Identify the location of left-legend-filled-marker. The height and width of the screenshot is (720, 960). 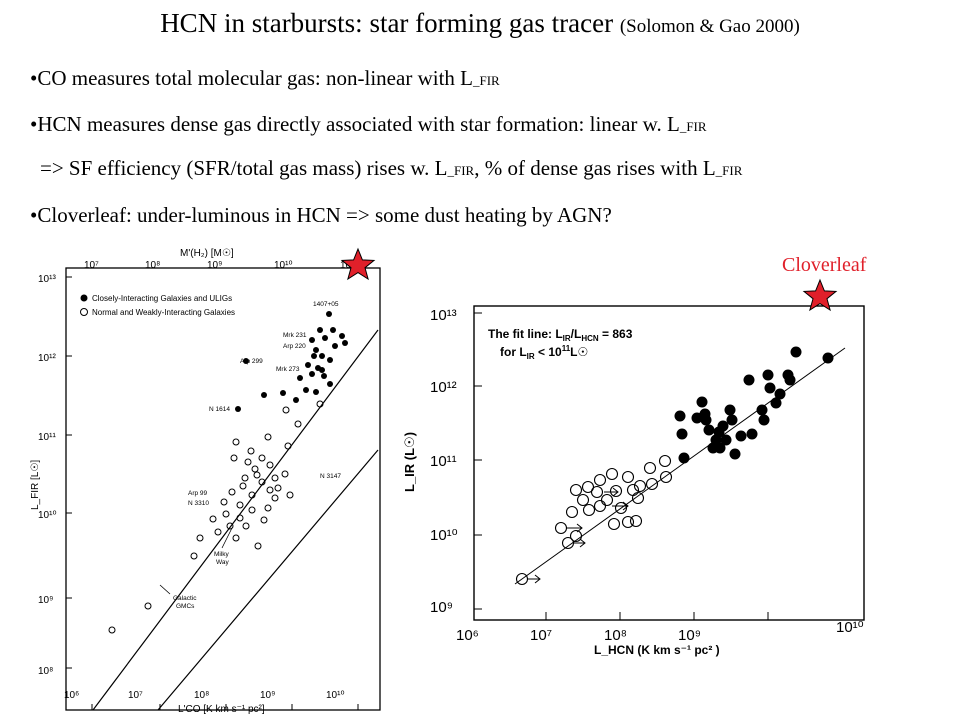
(84, 298).